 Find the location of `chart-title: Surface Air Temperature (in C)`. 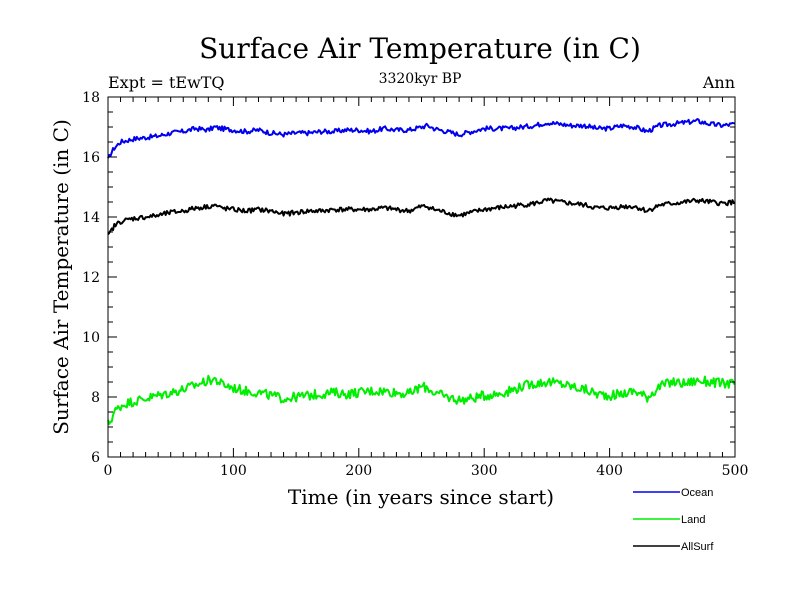

chart-title: Surface Air Temperature (in C) is located at coordinates (420, 48).